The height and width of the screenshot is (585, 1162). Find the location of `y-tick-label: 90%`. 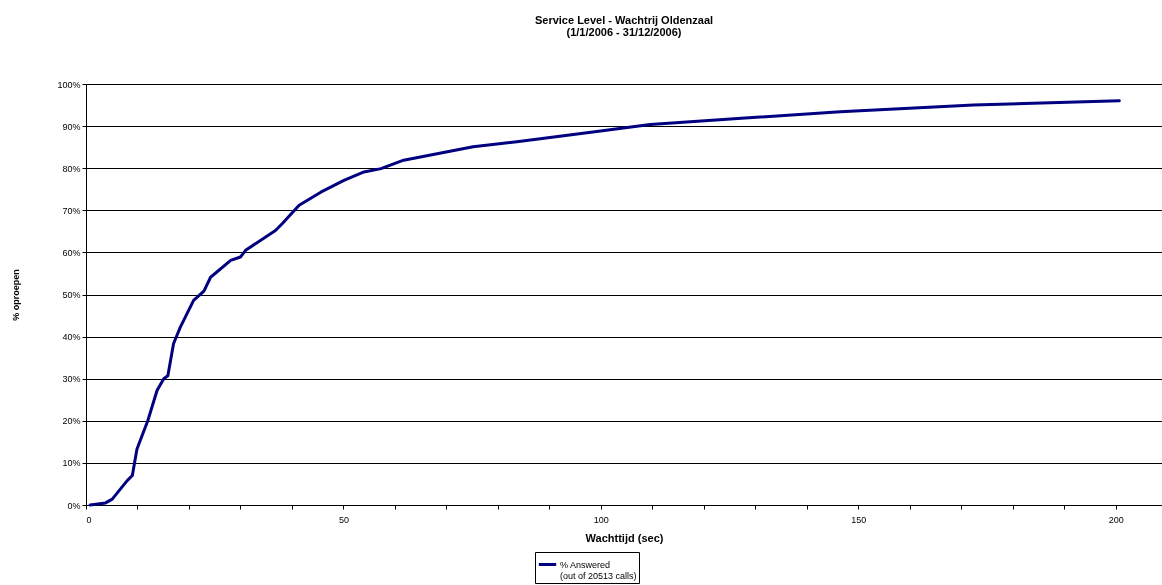

y-tick-label: 90% is located at coordinates (71, 126).